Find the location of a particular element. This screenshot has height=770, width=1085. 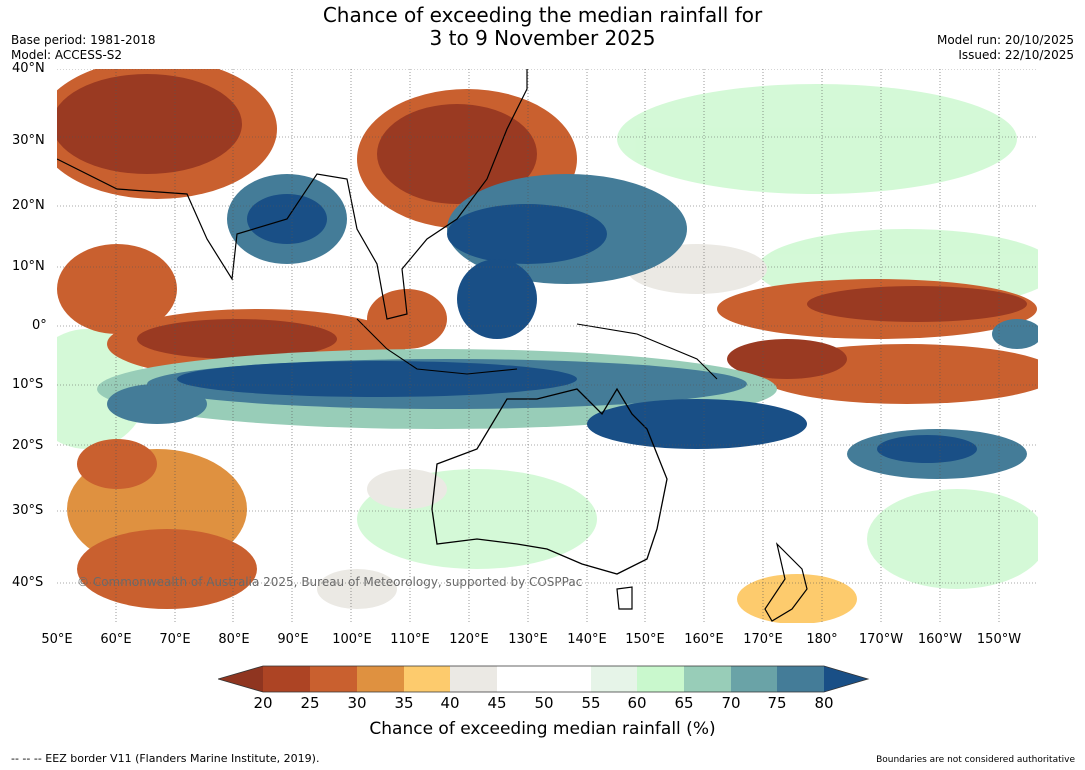

meta-right: Model run: 20/10/2025 Issued: 22/10/2025 is located at coordinates (1005, 48).